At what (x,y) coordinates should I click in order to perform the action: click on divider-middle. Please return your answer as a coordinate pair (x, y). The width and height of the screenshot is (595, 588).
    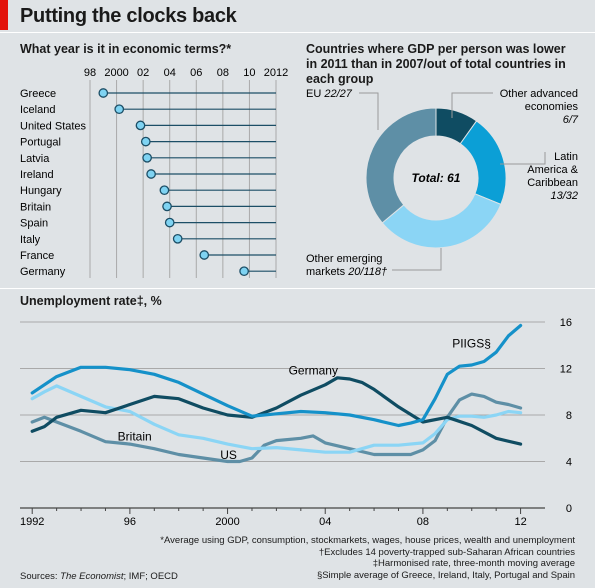
    Looking at the image, I should click on (297, 288).